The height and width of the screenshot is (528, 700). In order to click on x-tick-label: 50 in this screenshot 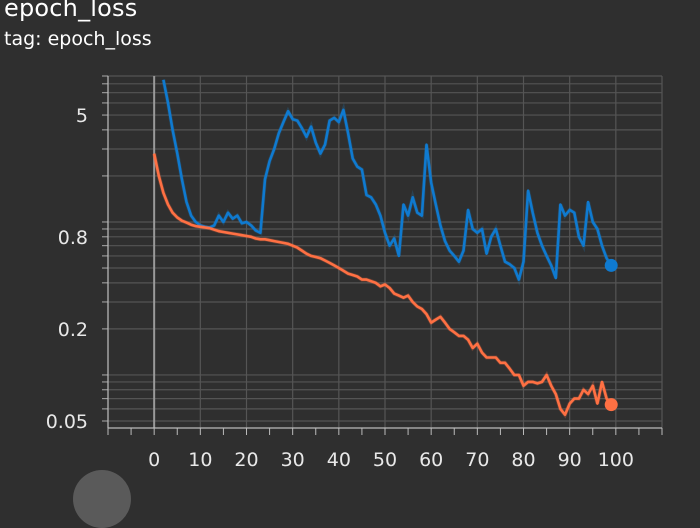, I will do `click(385, 460)`.